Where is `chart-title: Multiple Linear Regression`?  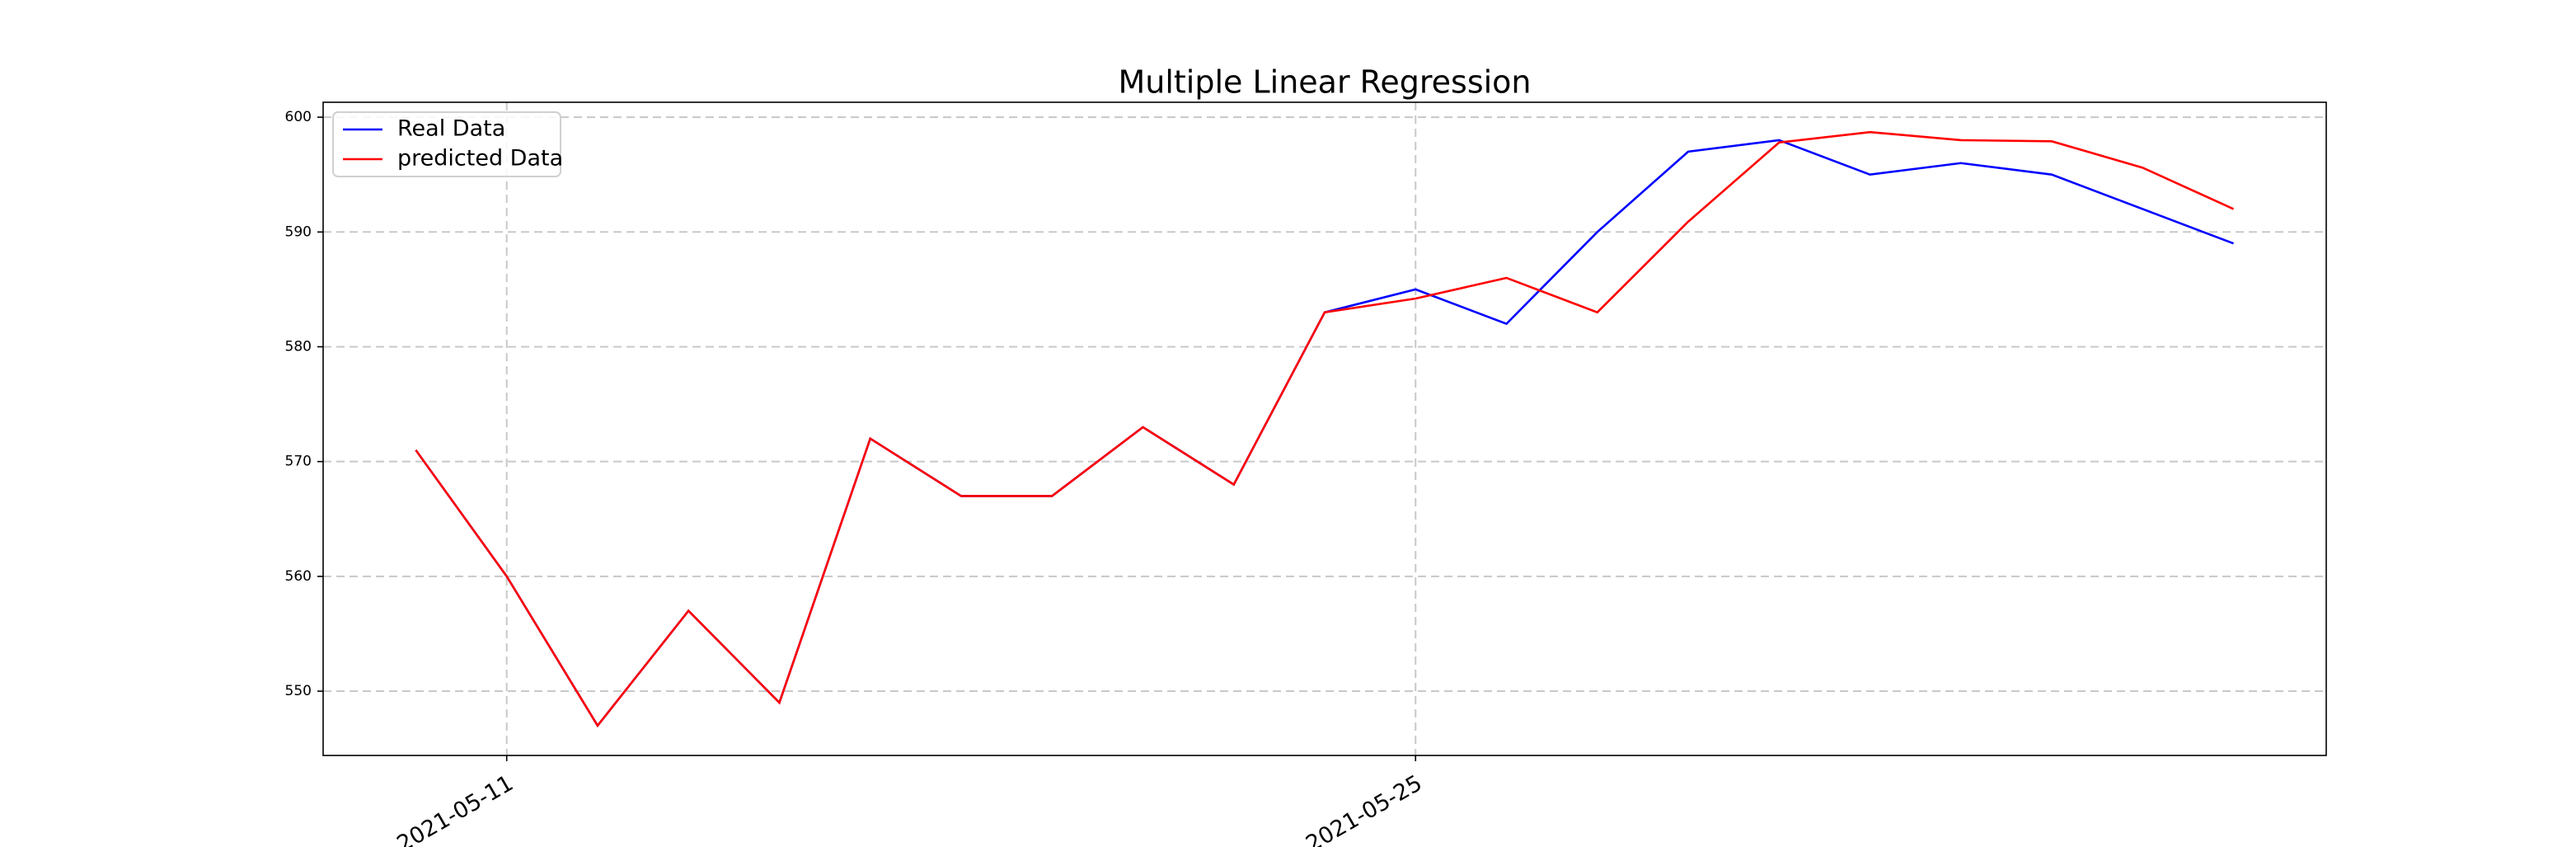
chart-title: Multiple Linear Regression is located at coordinates (1325, 82).